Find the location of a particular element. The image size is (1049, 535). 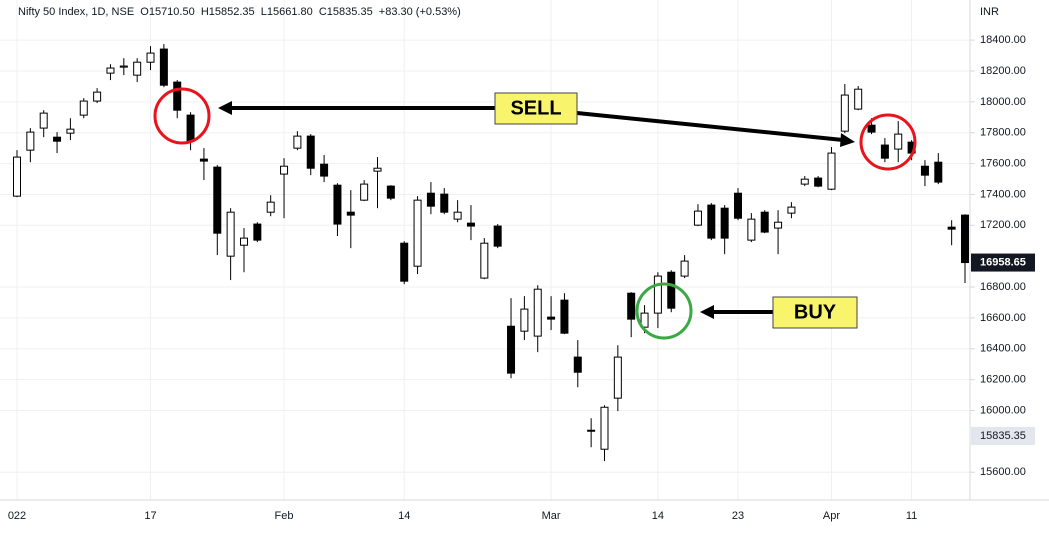

y-tick-label: 16600.00 is located at coordinates (1003, 318).